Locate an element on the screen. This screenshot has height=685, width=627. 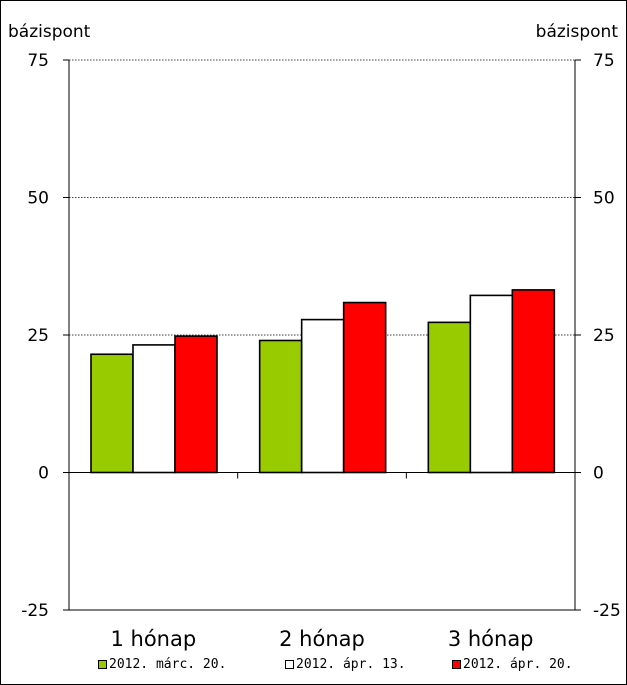
y-ticks-right: -25 0 25 50 75 is located at coordinates (598, 336).